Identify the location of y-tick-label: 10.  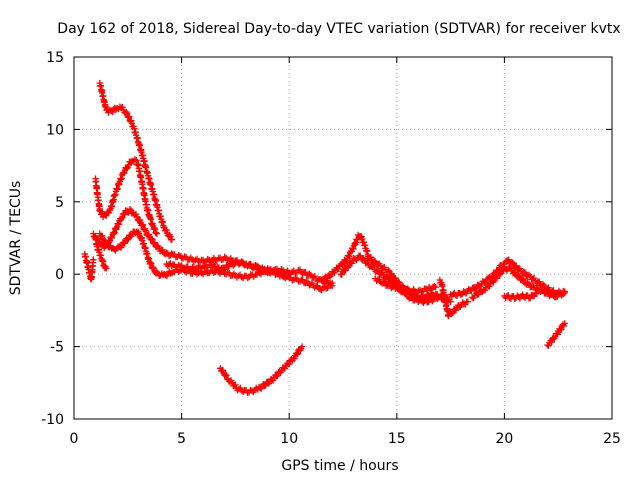
(55, 130).